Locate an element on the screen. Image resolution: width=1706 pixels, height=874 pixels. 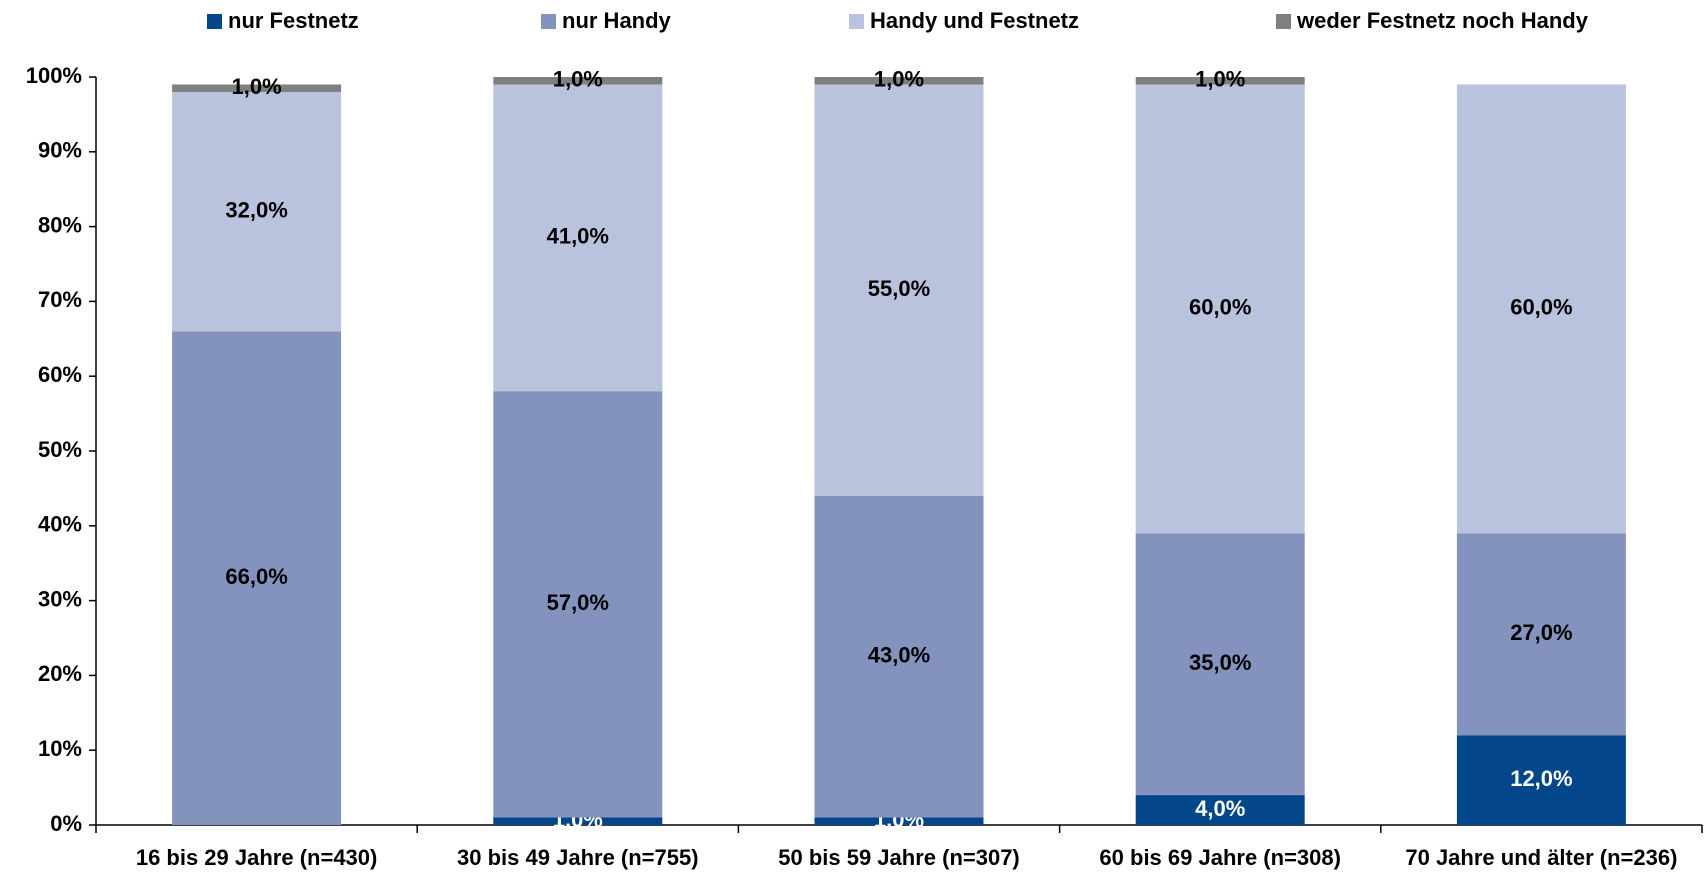
data-label: 55,0% is located at coordinates (899, 288).